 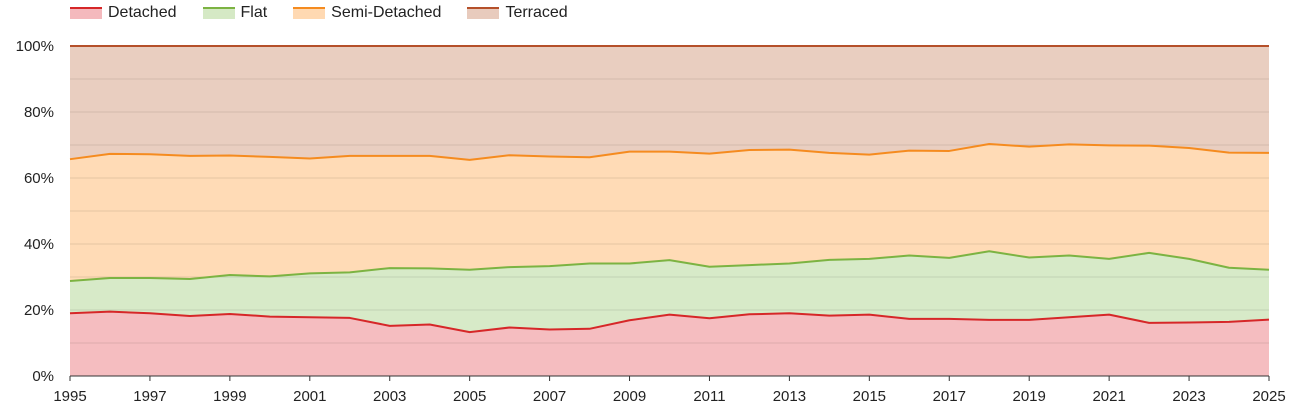 I want to click on y-tick-label: 60%, so click(x=39, y=178).